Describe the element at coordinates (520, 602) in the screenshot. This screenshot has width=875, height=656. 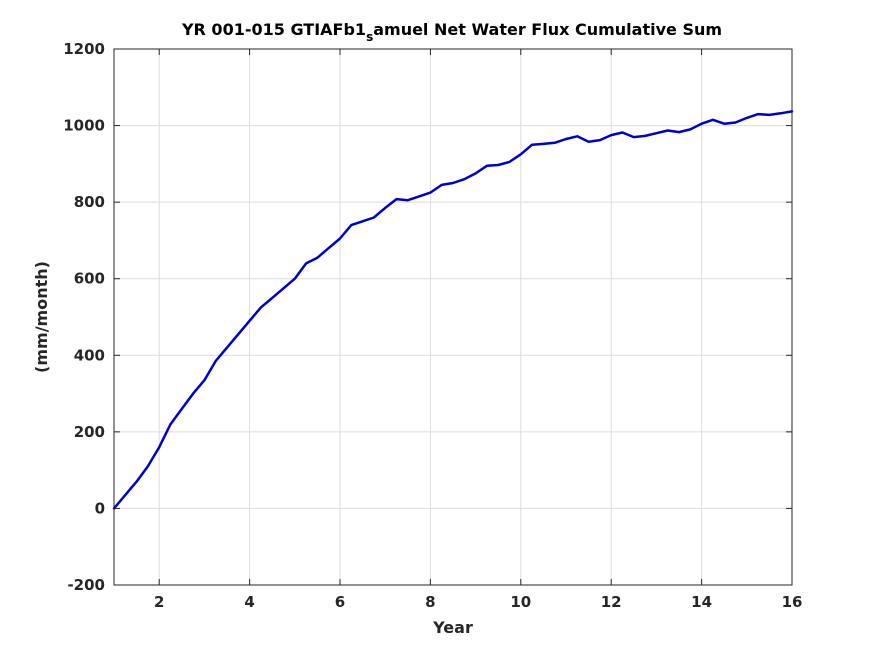
I see `x-tick-label: 10` at that location.